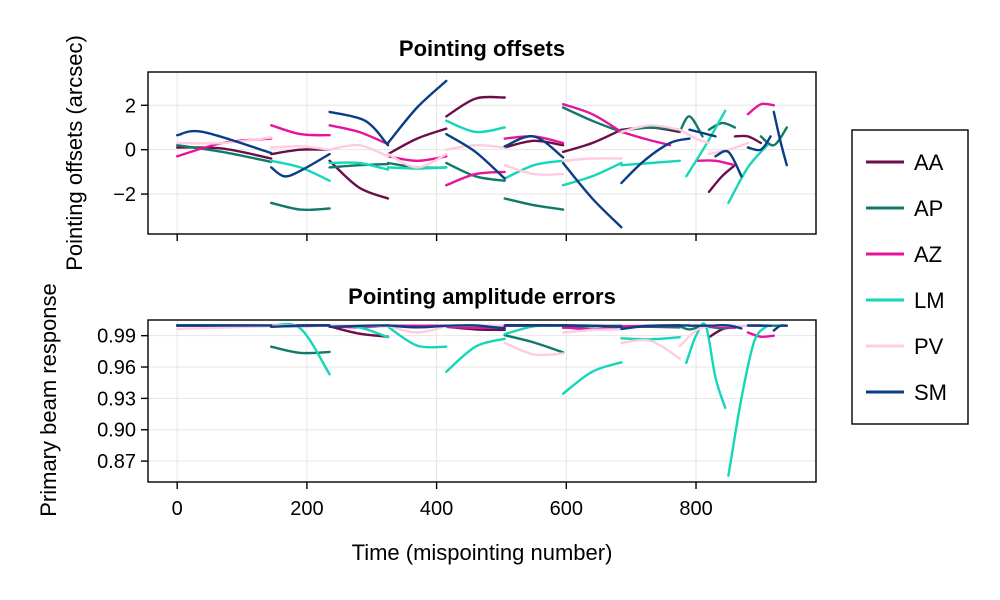 The height and width of the screenshot is (600, 1000). What do you see at coordinates (695, 509) in the screenshot?
I see `x-tick-label-amplitude-4: 800` at bounding box center [695, 509].